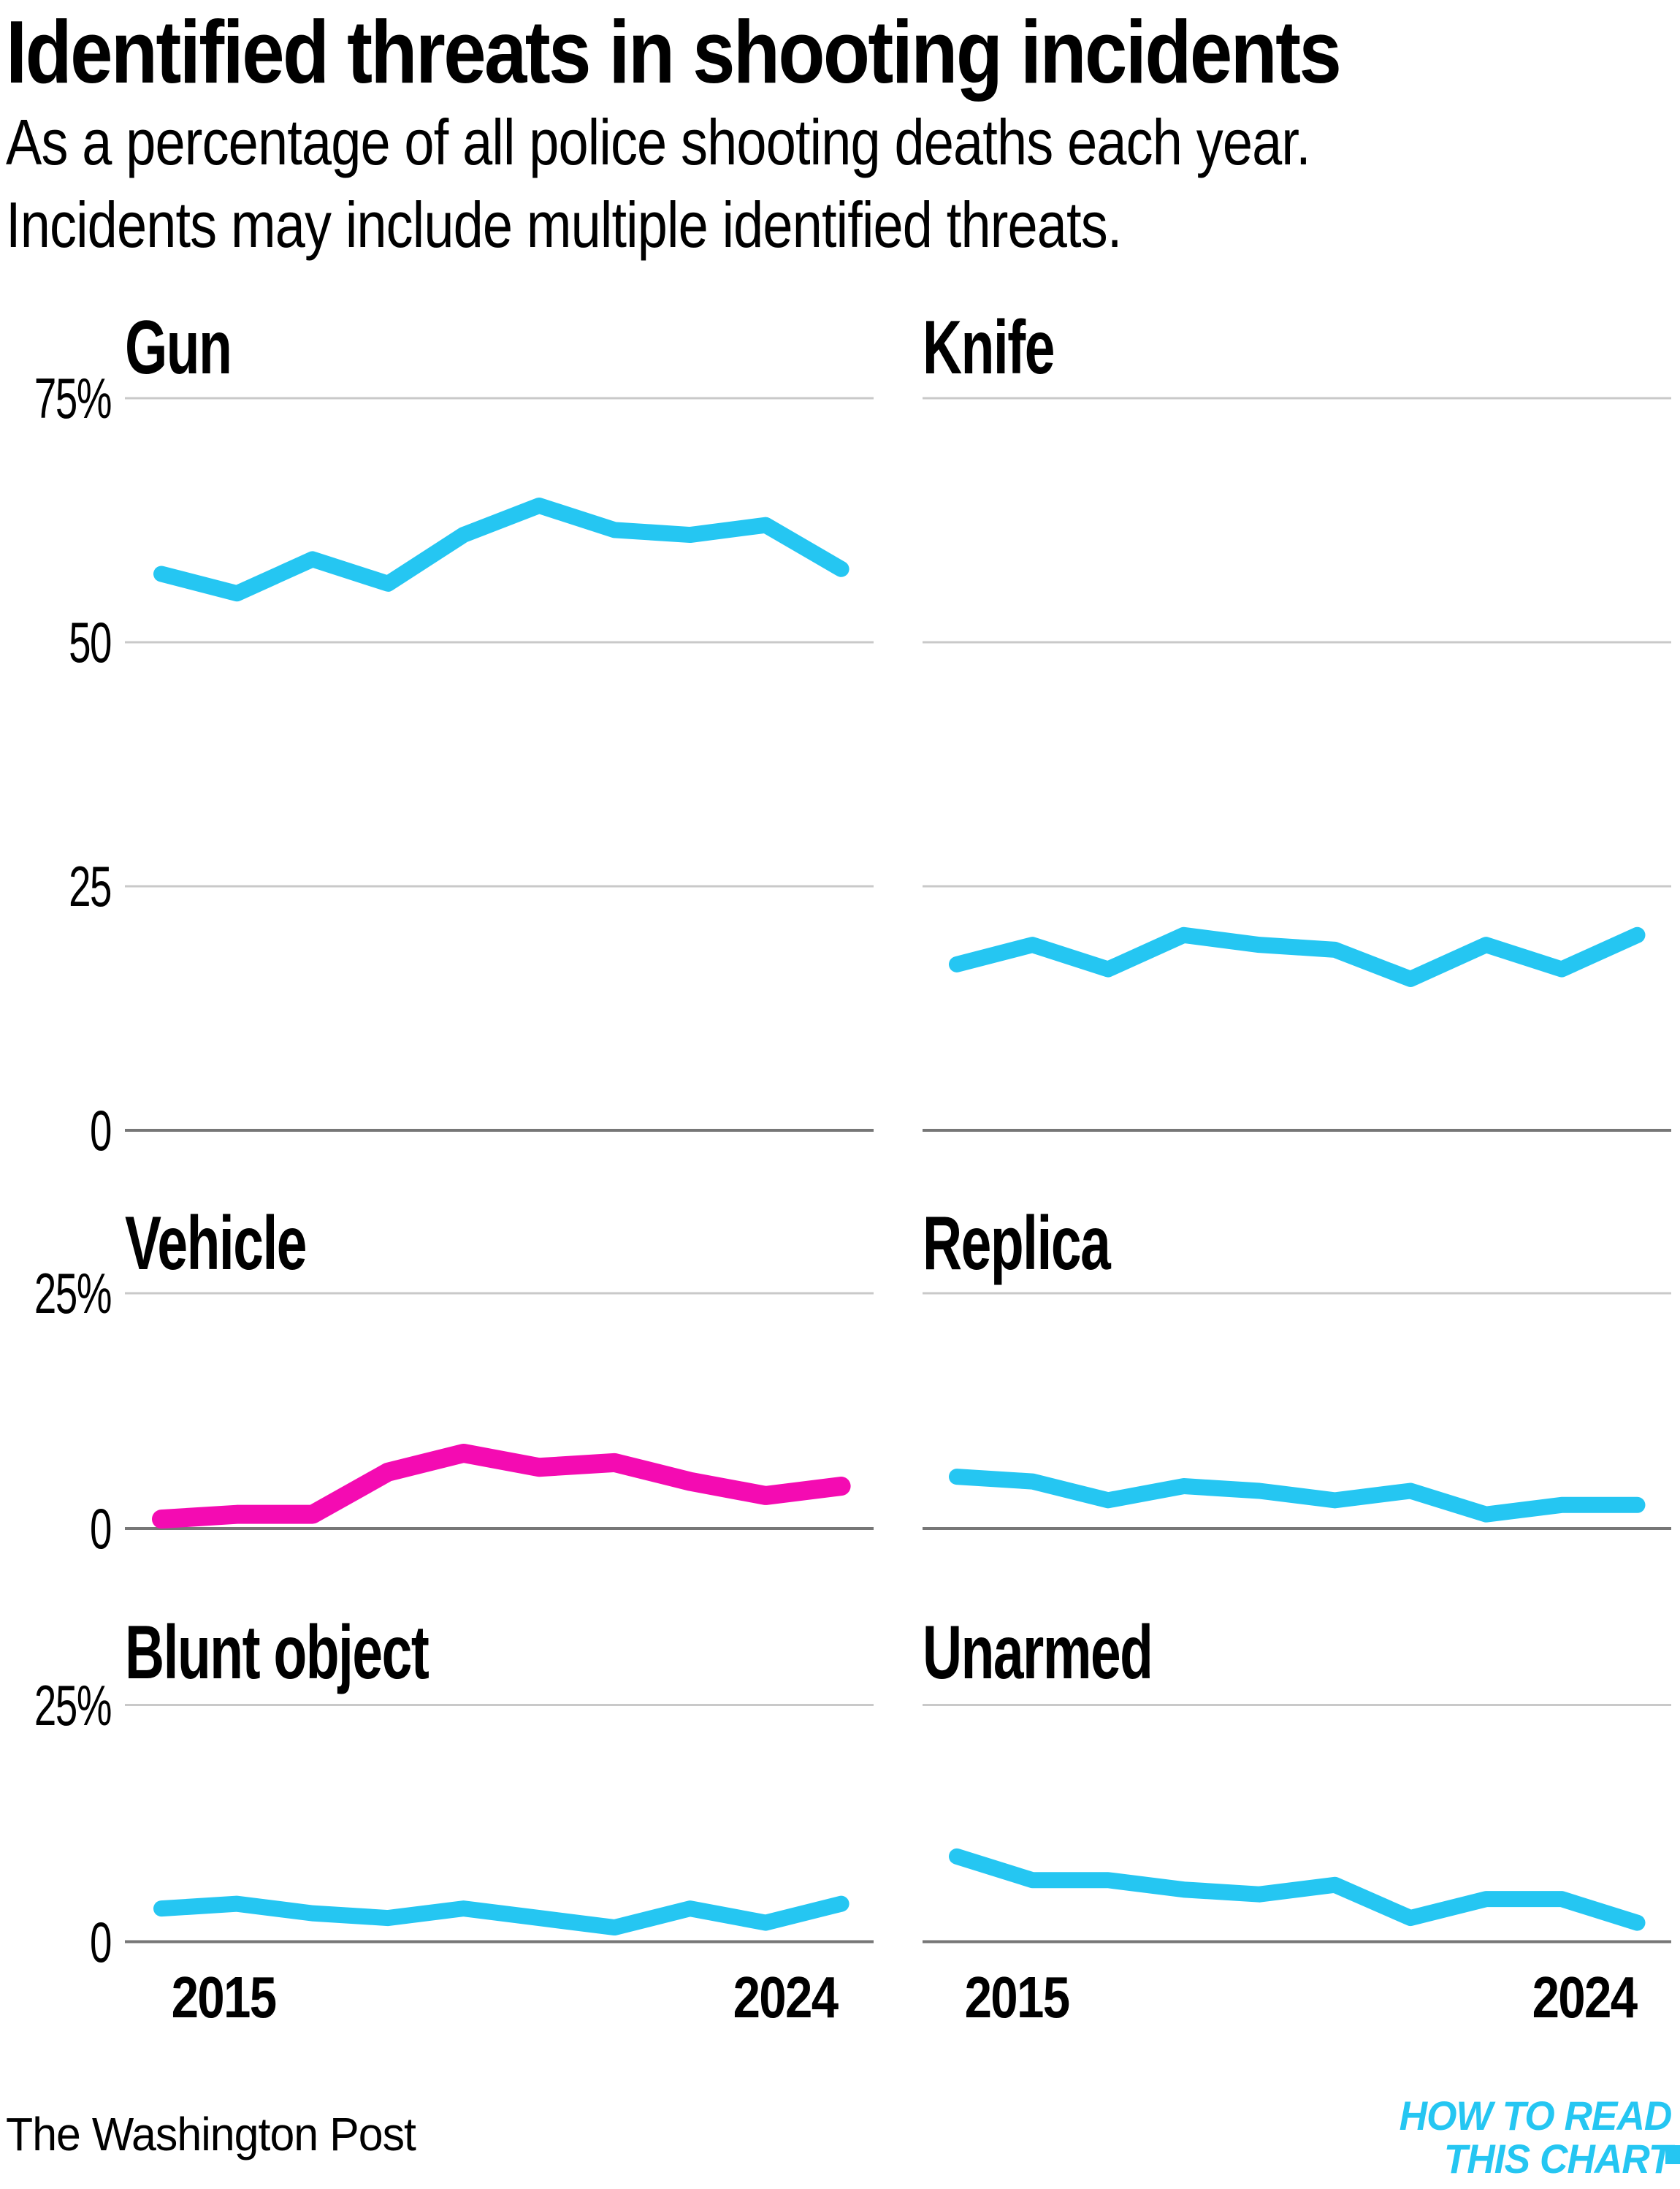  Describe the element at coordinates (500, 1824) in the screenshot. I see `chart-canvas-blunt-object` at that location.